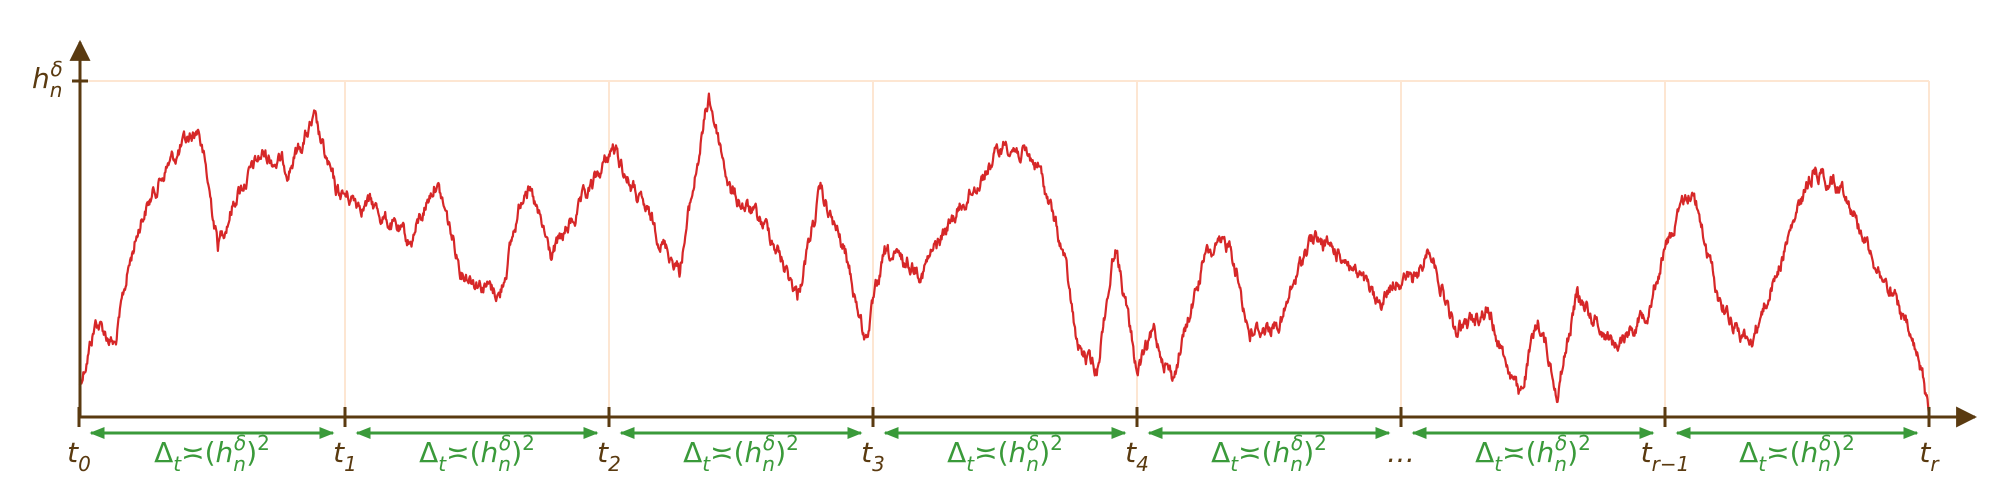 The width and height of the screenshot is (2000, 500). I want to click on x-tick-label: t0, so click(79, 456).